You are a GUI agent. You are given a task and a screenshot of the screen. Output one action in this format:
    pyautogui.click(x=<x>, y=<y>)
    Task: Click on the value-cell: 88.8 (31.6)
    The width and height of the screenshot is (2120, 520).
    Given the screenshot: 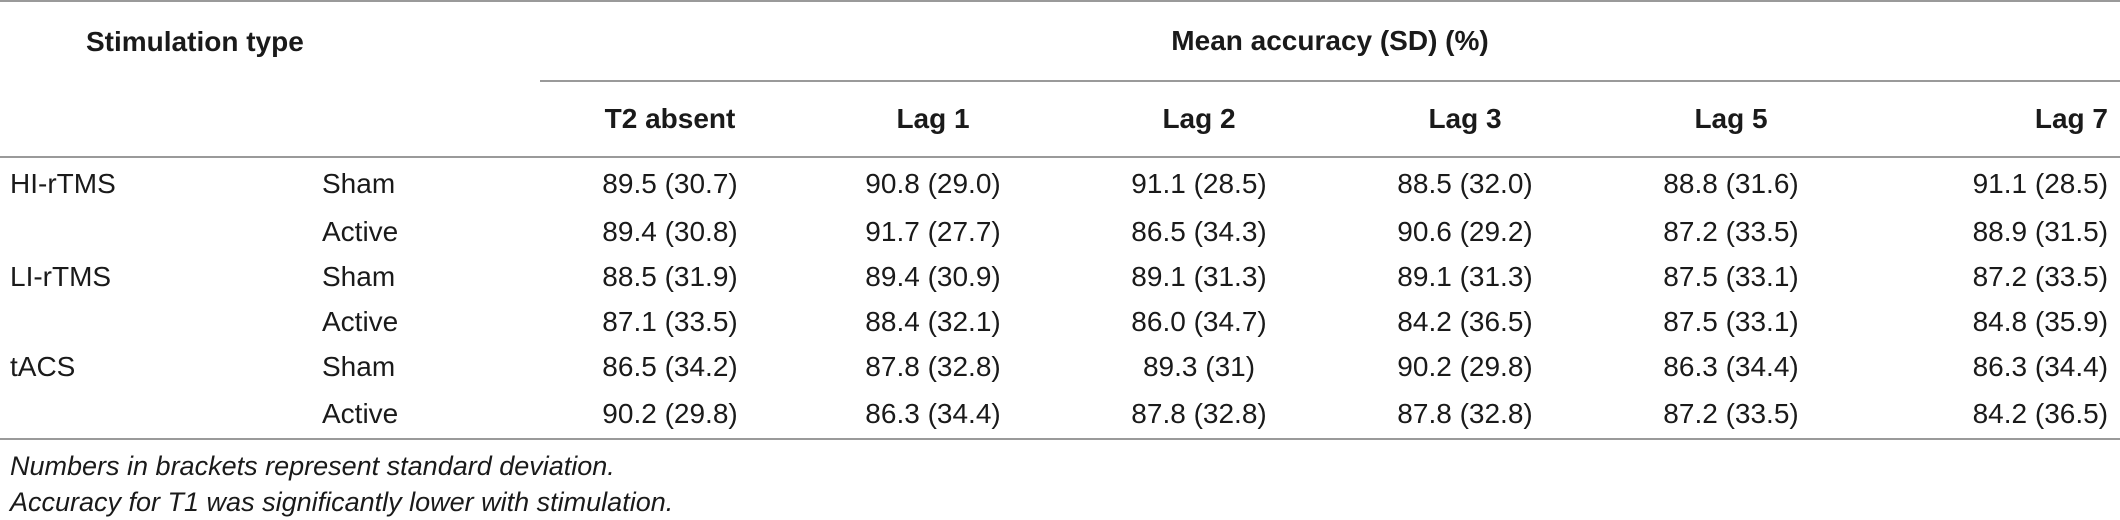 What is the action you would take?
    pyautogui.click(x=1731, y=183)
    